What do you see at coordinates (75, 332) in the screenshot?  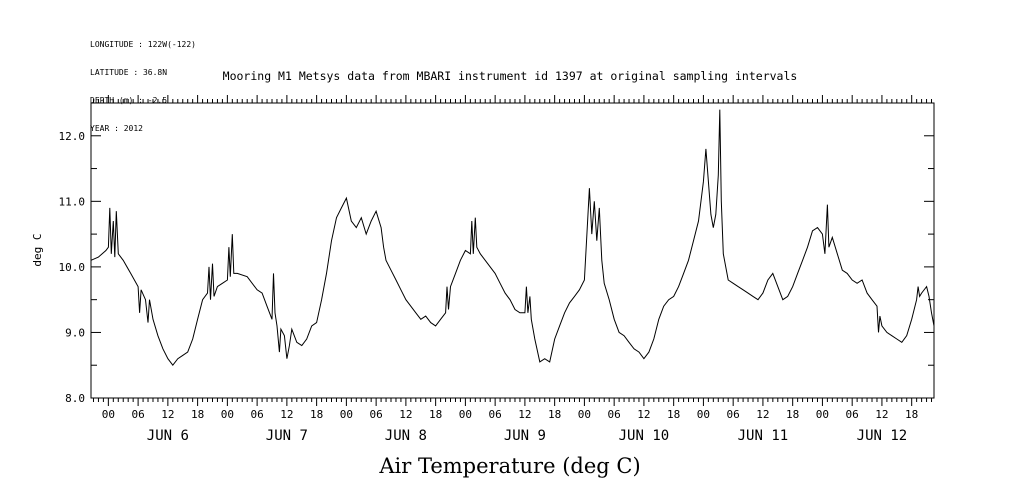 I see `y-tick-label: 9.0` at bounding box center [75, 332].